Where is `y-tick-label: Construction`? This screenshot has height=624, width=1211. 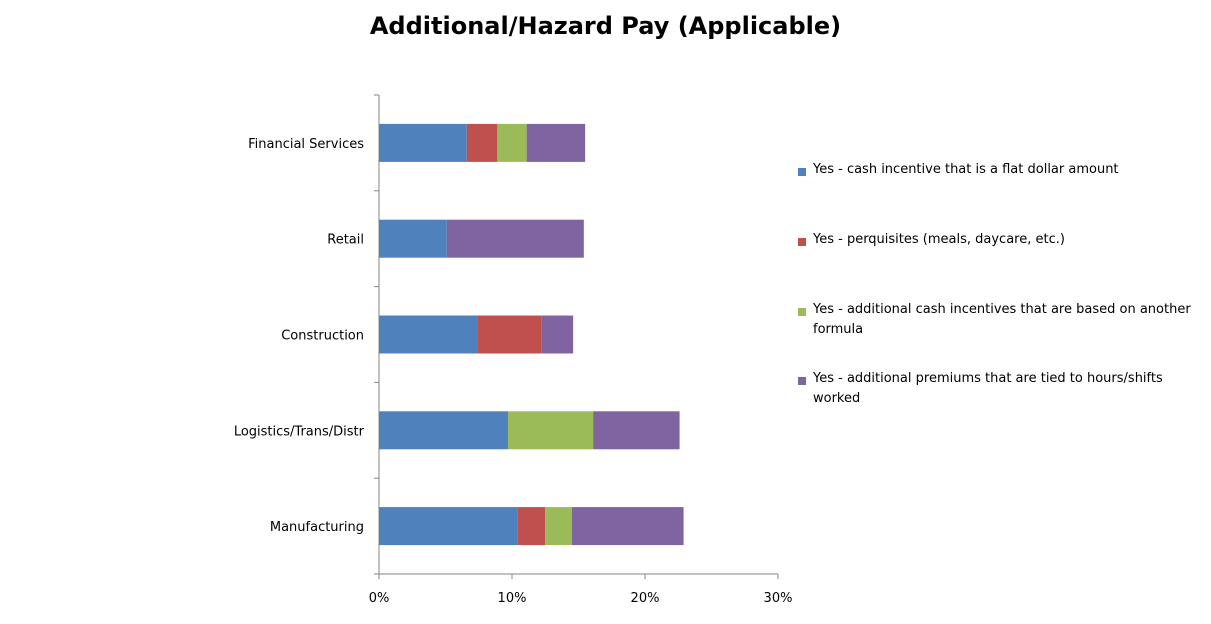
y-tick-label: Construction is located at coordinates (322, 336).